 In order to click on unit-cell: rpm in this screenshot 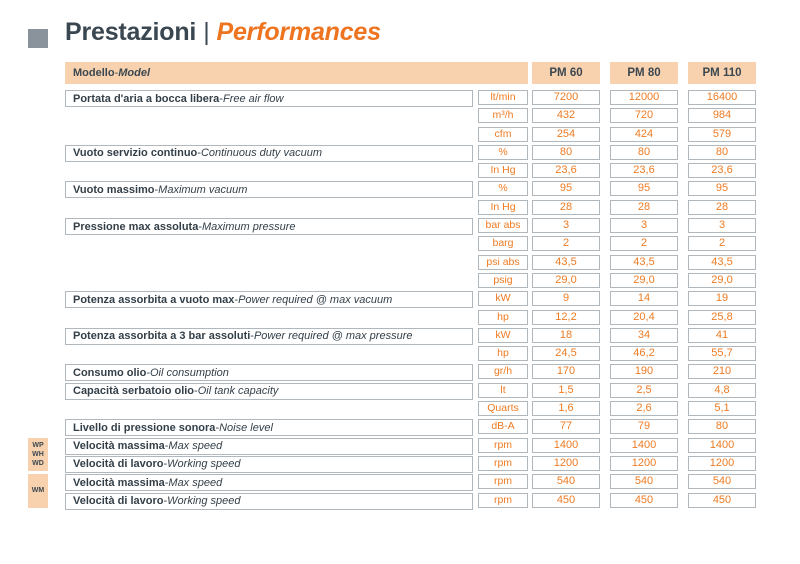, I will do `click(503, 463)`.